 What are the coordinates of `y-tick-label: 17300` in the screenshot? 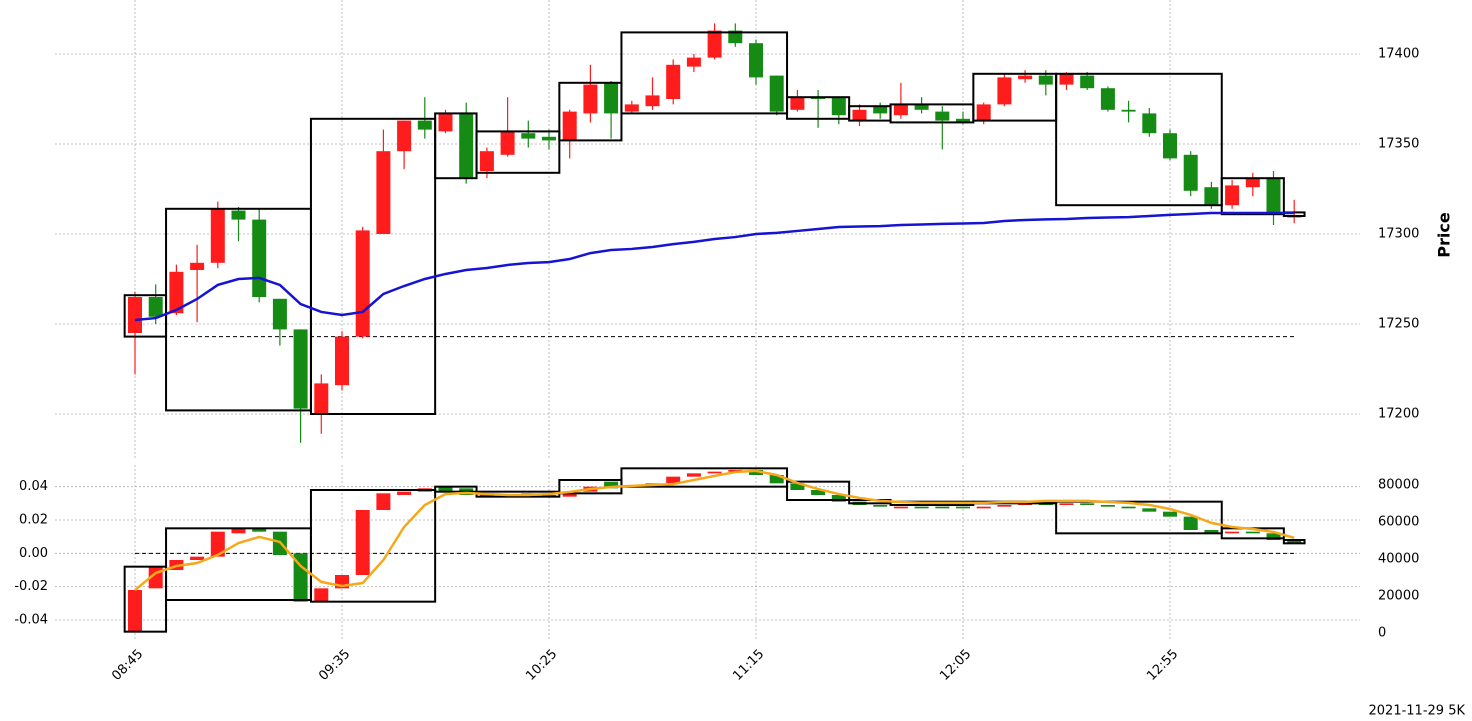 It's located at (1398, 234).